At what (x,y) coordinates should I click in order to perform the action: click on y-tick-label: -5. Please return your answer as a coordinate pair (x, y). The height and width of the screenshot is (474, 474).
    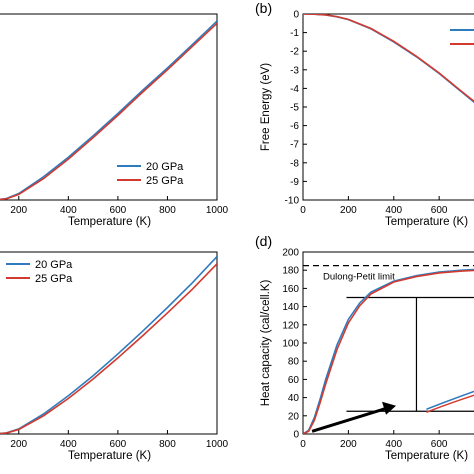
    Looking at the image, I should click on (294, 108).